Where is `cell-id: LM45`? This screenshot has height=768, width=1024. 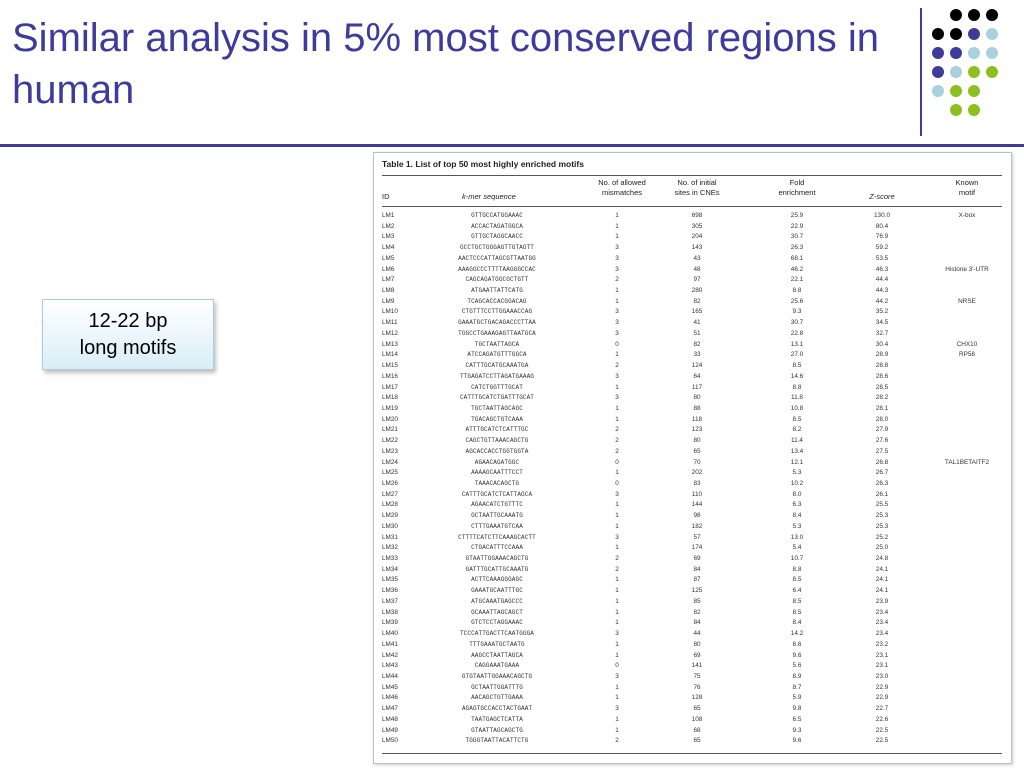 cell-id: LM45 is located at coordinates (390, 687).